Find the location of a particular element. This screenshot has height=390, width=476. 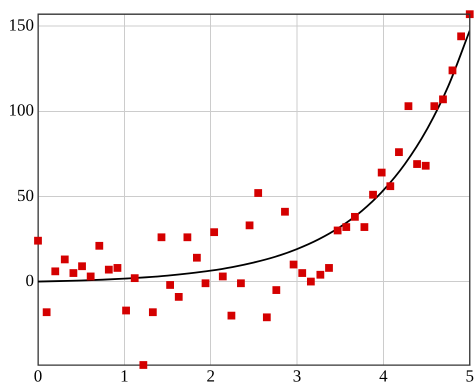

x-tick-label: 3 is located at coordinates (297, 376).